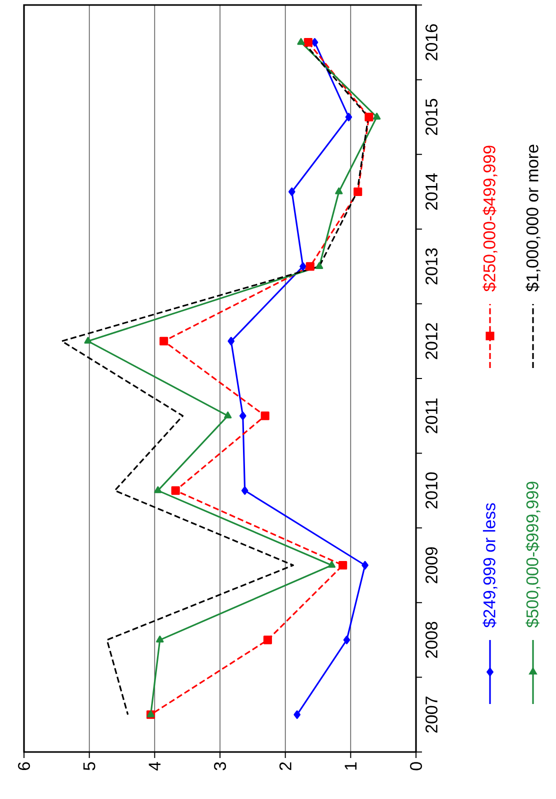 The height and width of the screenshot is (799, 556). Describe the element at coordinates (490, 565) in the screenshot. I see `text: $249,999 or less` at that location.